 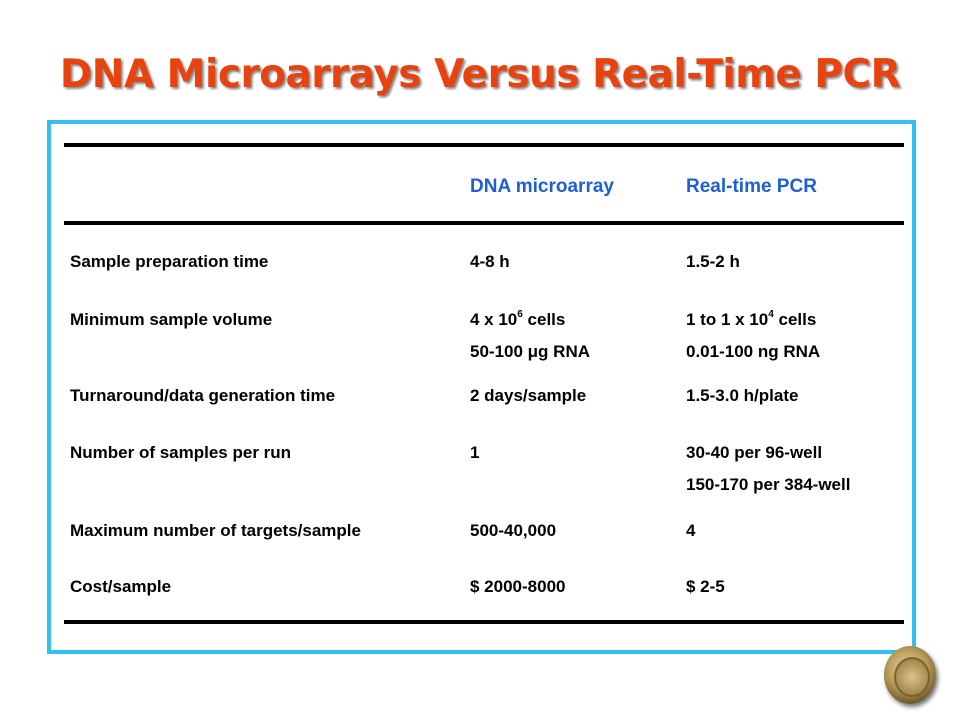 What do you see at coordinates (484, 622) in the screenshot?
I see `table-bottom-rule` at bounding box center [484, 622].